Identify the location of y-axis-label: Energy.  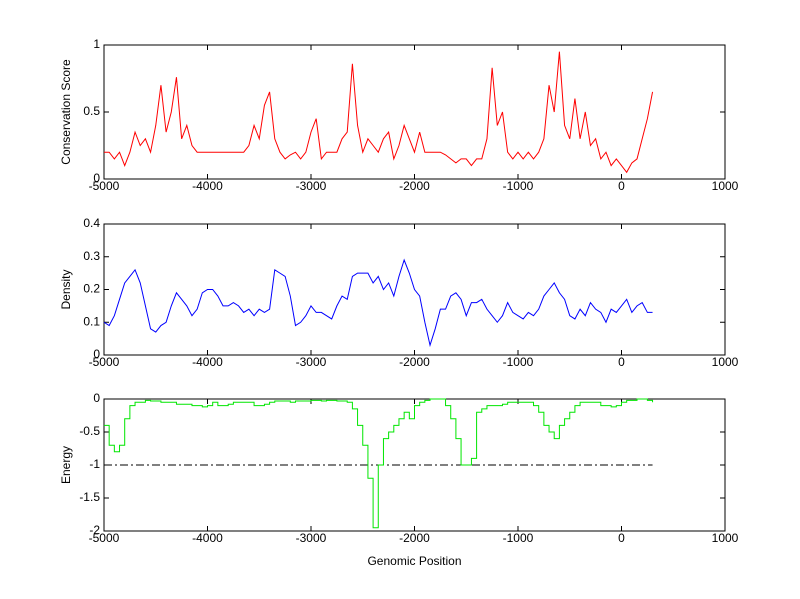
(66, 465).